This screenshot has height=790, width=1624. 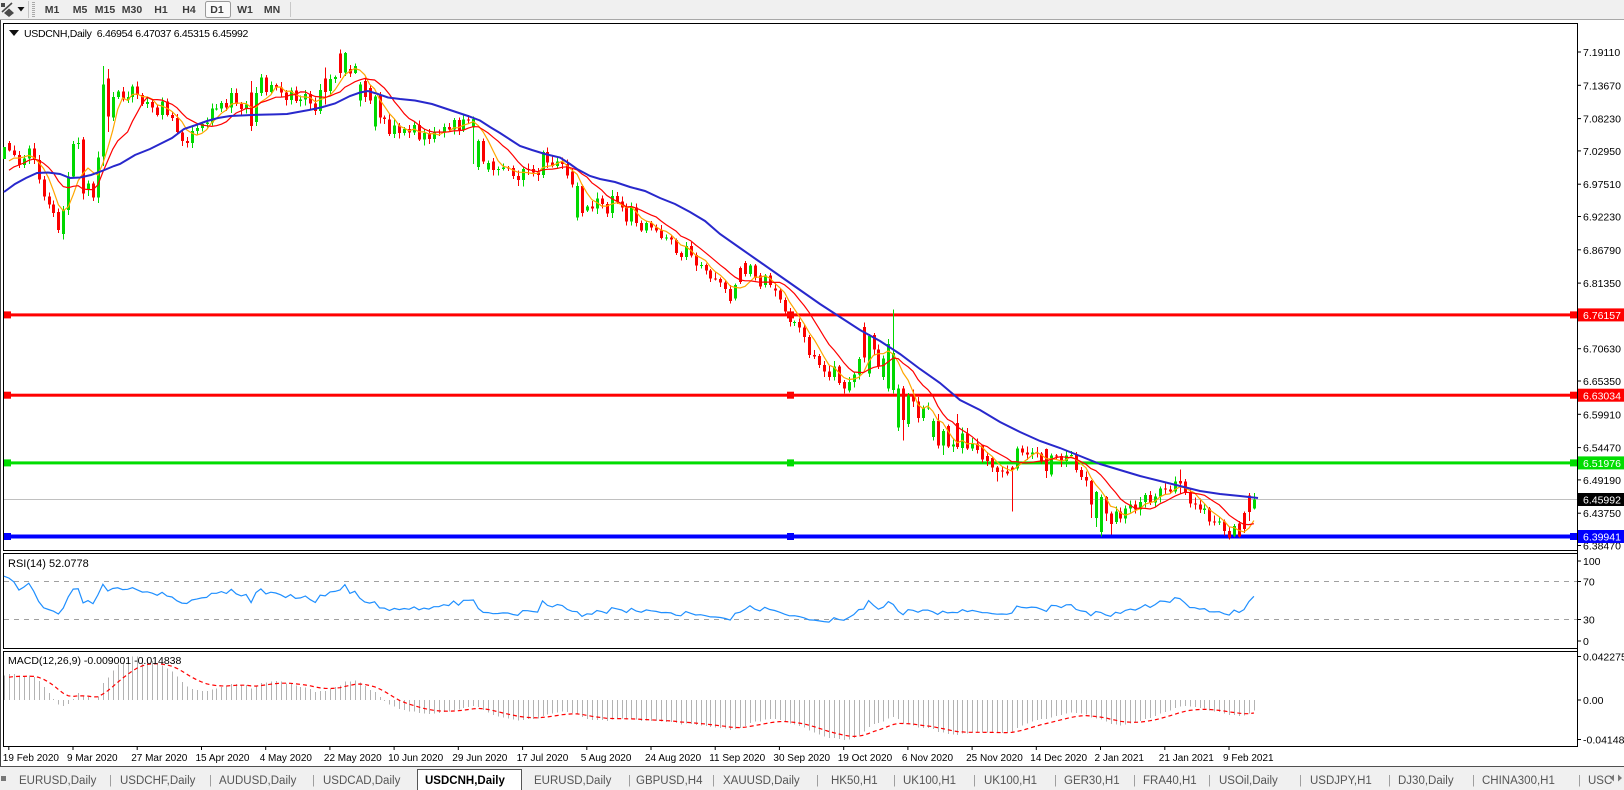 What do you see at coordinates (1589, 621) in the screenshot?
I see `svg-text: 30` at bounding box center [1589, 621].